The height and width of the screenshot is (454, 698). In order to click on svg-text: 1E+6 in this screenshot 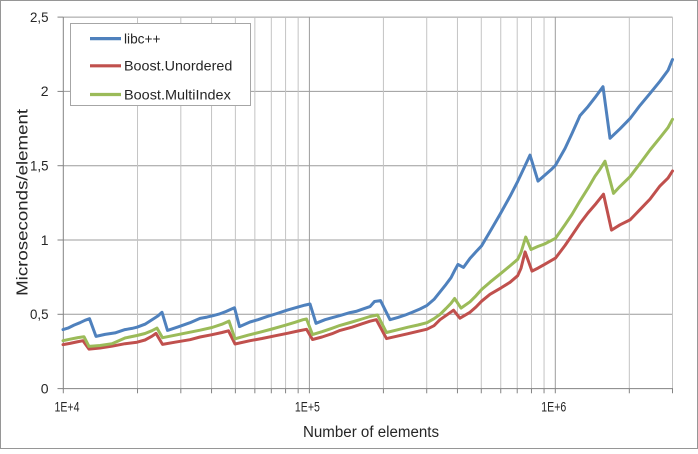, I will do `click(553, 407)`.